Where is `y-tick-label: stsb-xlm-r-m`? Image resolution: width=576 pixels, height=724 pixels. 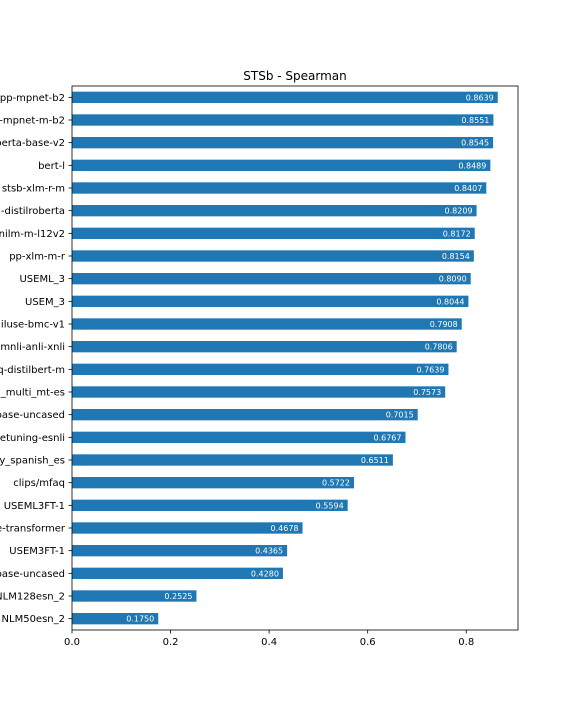 y-tick-label: stsb-xlm-r-m is located at coordinates (33, 189).